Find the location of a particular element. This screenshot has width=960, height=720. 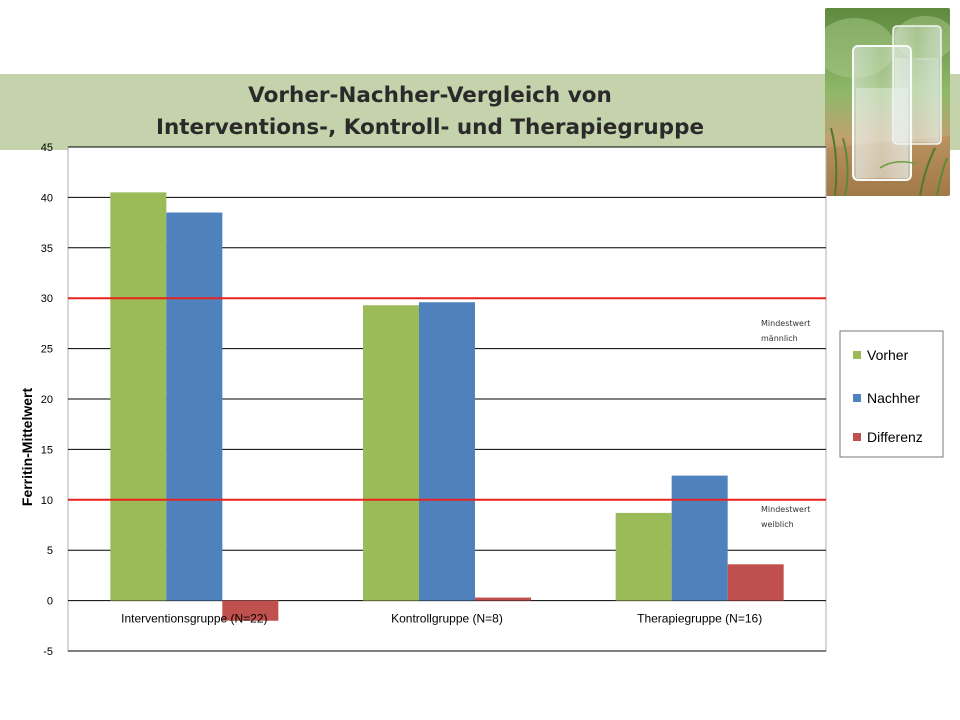

y-tick-labels: -5 0 5 10 15 20 25 30 35 40 45 is located at coordinates (47, 400).